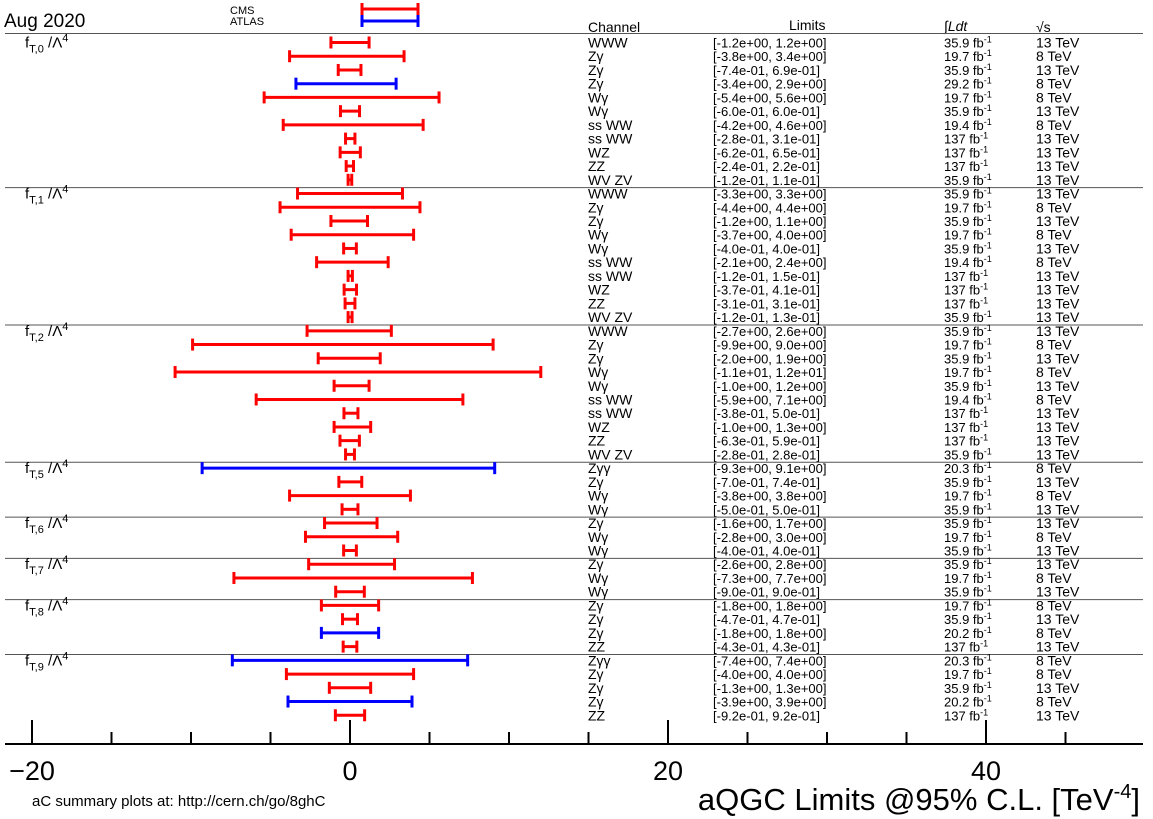 This screenshot has width=1153, height=819. What do you see at coordinates (766, 441) in the screenshot?
I see `row-limits: [-6.3e-01, 5.9e-01]` at bounding box center [766, 441].